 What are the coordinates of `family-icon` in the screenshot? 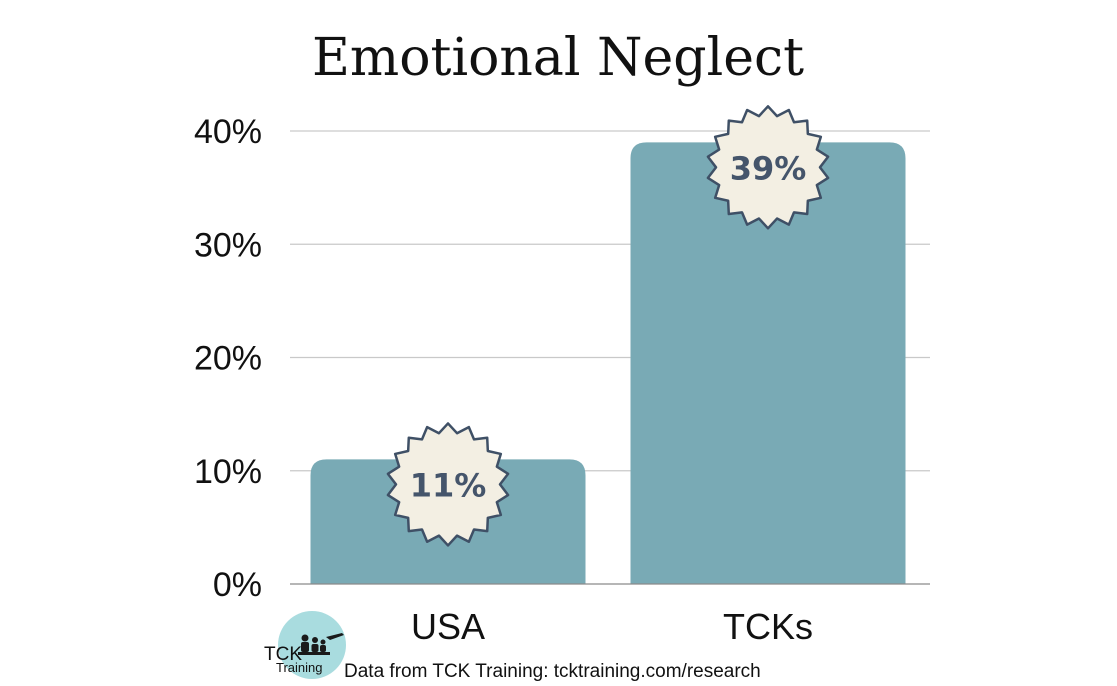 It's located at (314, 644).